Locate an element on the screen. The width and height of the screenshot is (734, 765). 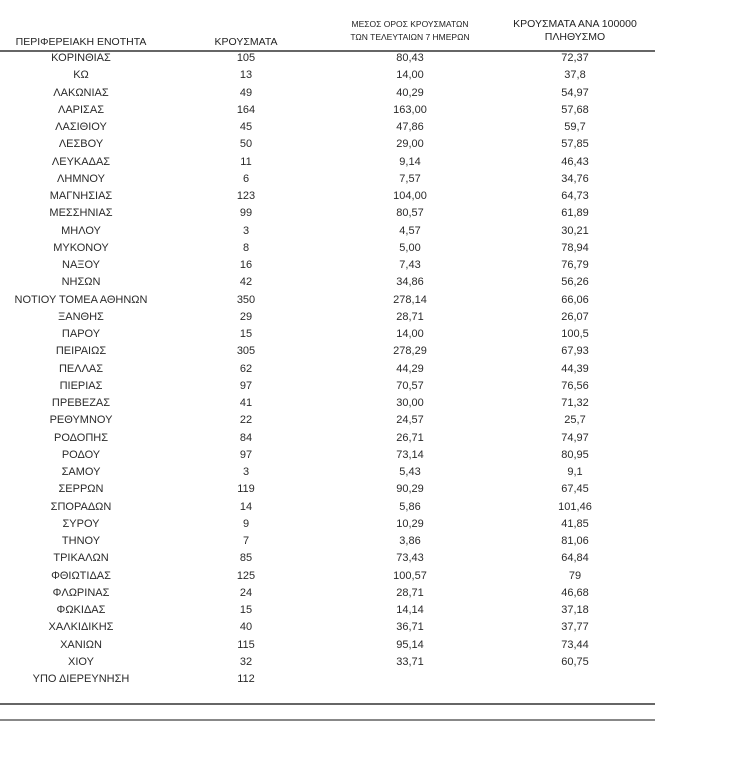
table-row: ΛΕΣΒΟΥ 50 29,00 57,85 is located at coordinates (330, 144).